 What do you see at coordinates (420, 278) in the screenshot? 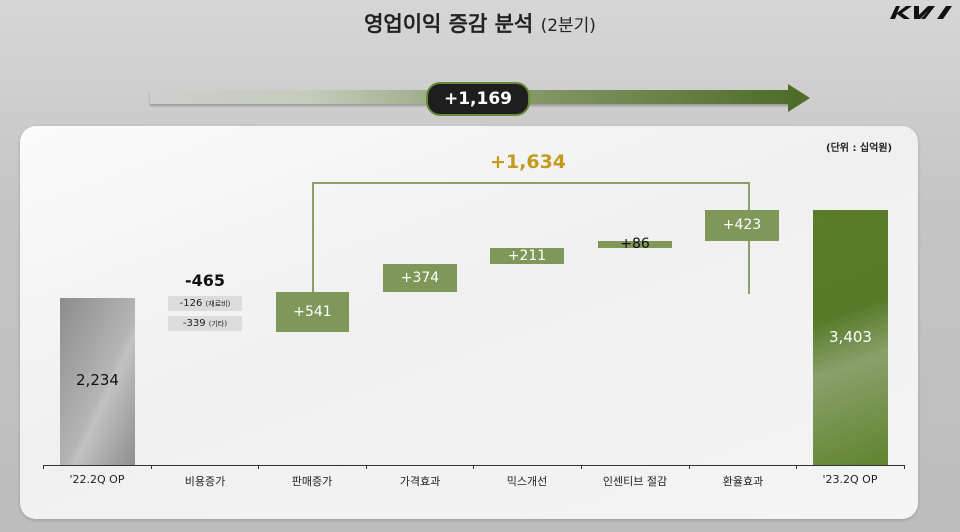
I see `bar-price: +374` at bounding box center [420, 278].